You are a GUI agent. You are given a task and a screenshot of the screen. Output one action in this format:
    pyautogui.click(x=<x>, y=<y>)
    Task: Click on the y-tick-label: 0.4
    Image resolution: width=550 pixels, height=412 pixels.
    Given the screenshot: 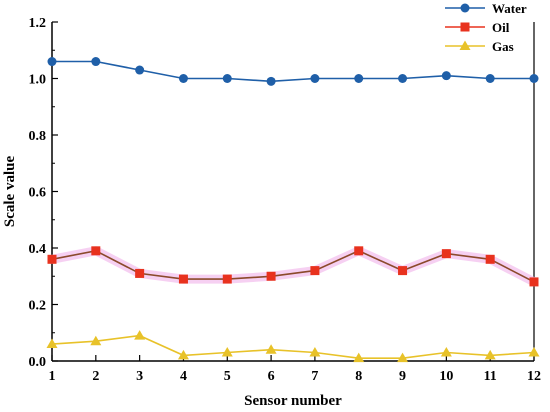 What is the action you would take?
    pyautogui.click(x=38, y=249)
    